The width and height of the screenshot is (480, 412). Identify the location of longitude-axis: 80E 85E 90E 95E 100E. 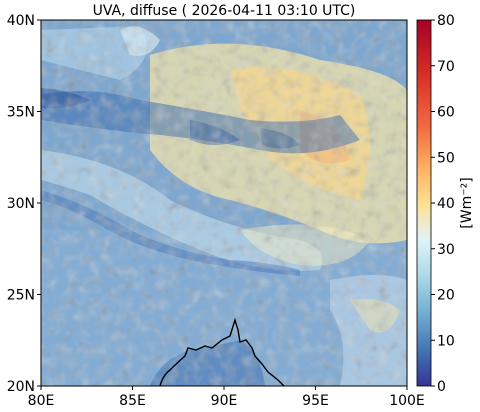
(226, 397).